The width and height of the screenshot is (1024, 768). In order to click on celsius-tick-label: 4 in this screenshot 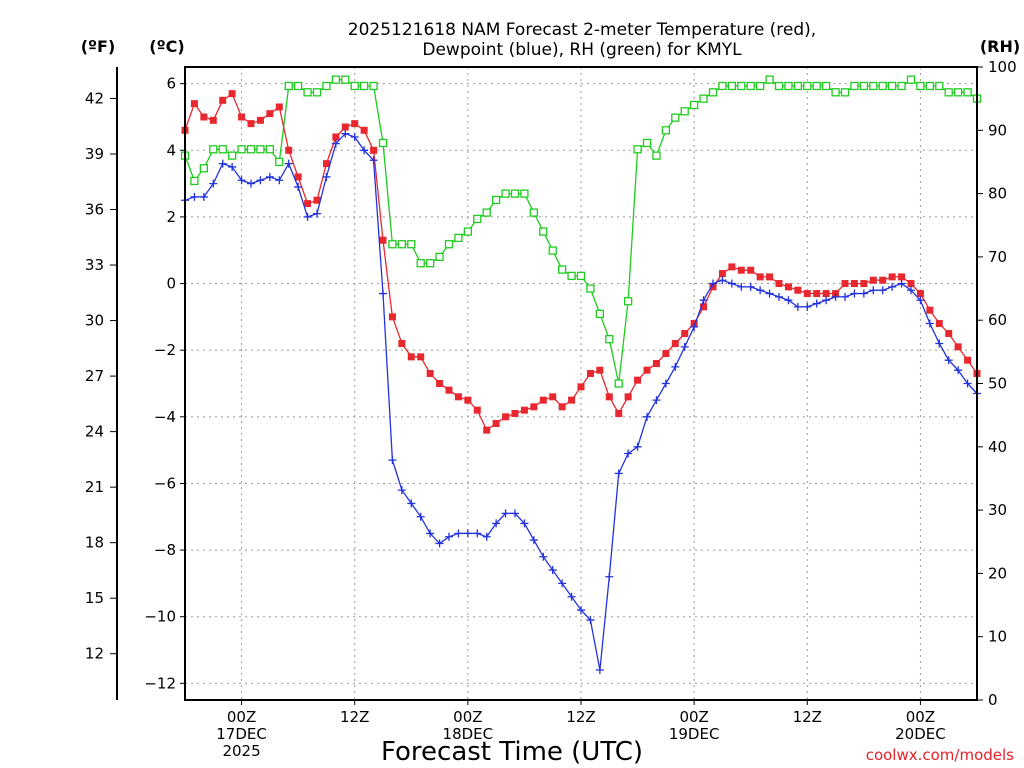, I will do `click(171, 150)`.